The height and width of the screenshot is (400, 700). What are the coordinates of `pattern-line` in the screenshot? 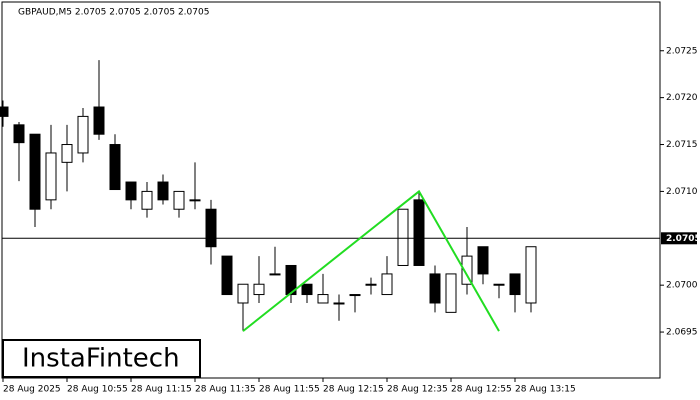 It's located at (371, 260).